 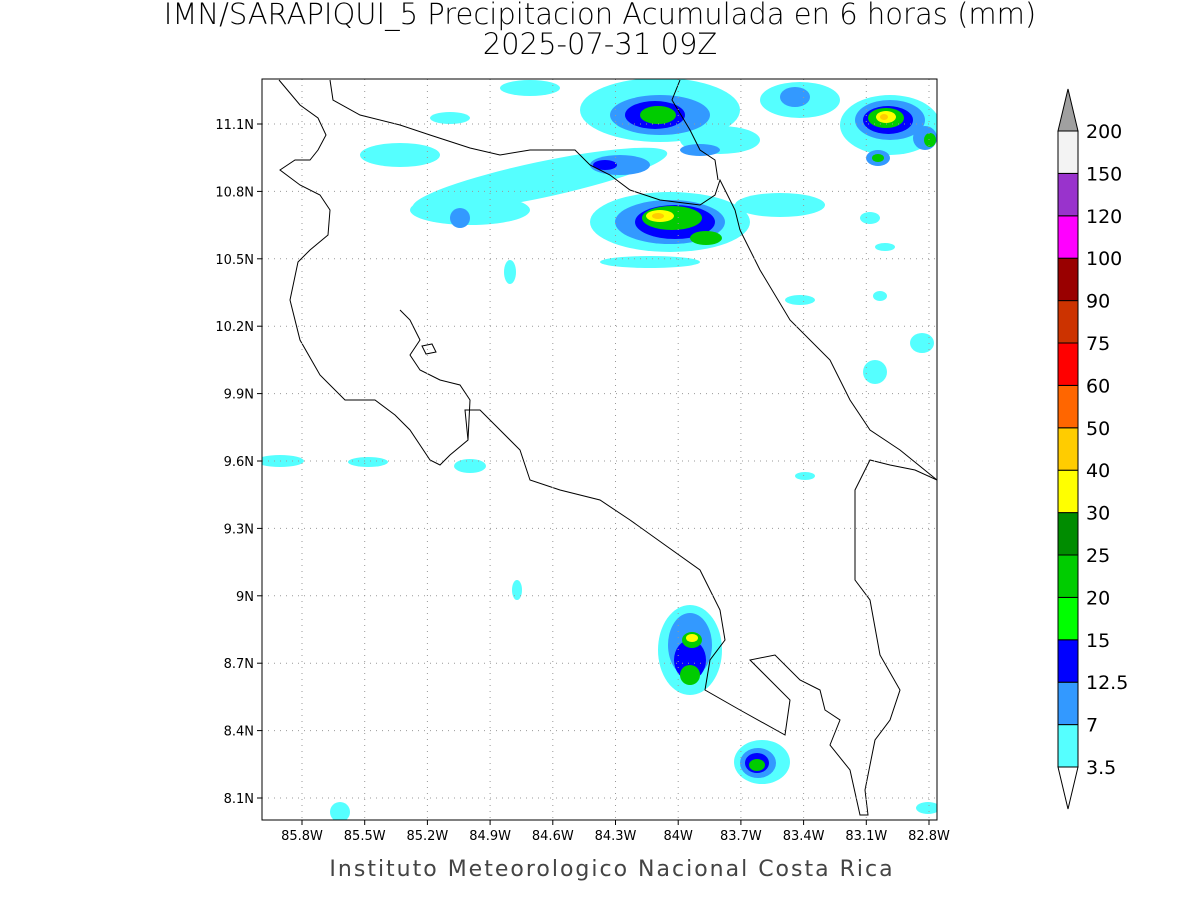 What do you see at coordinates (239, 799) in the screenshot?
I see `lat-label: 8.1N` at bounding box center [239, 799].